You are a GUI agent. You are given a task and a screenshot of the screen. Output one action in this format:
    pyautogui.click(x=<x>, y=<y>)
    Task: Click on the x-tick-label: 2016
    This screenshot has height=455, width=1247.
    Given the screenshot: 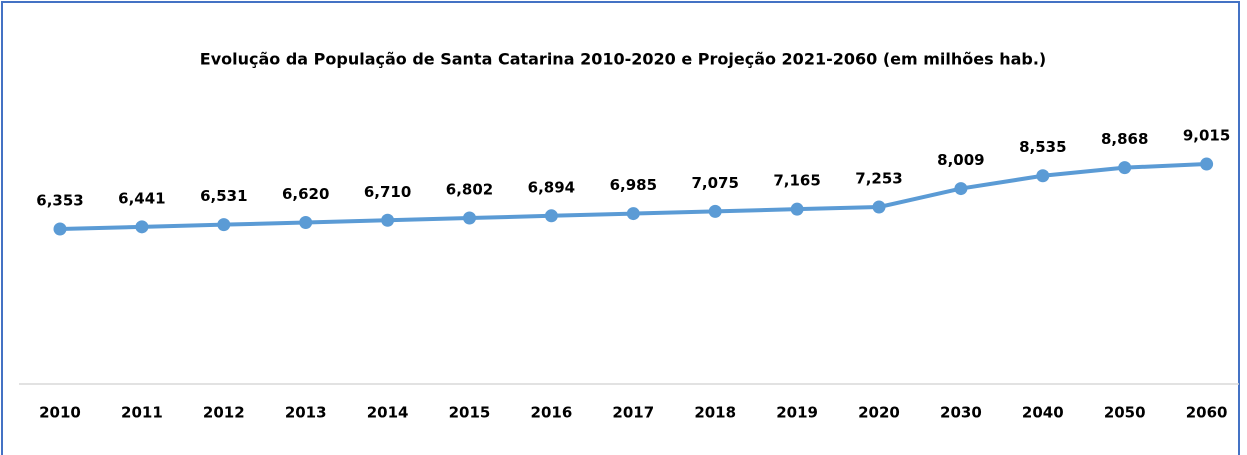 What is the action you would take?
    pyautogui.click(x=552, y=413)
    